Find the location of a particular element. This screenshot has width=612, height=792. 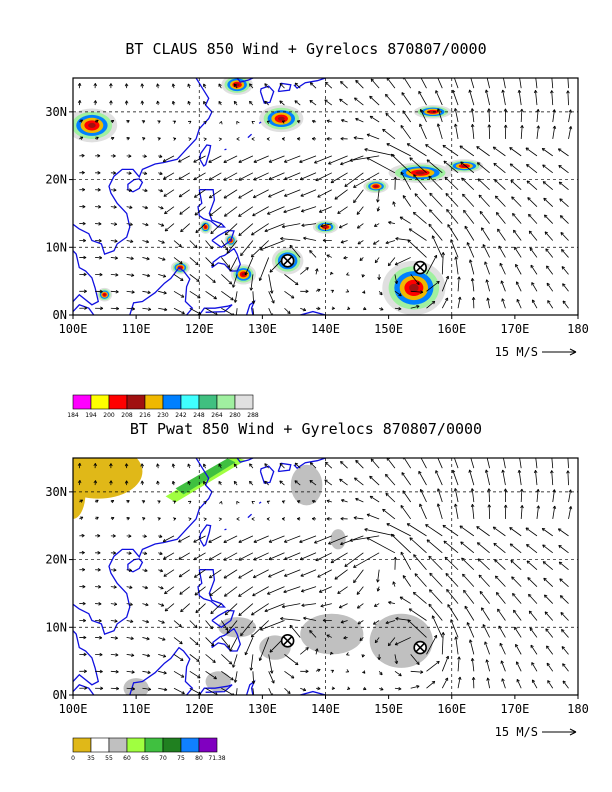

lon-tick-label: 160E is located at coordinates (451, 709).